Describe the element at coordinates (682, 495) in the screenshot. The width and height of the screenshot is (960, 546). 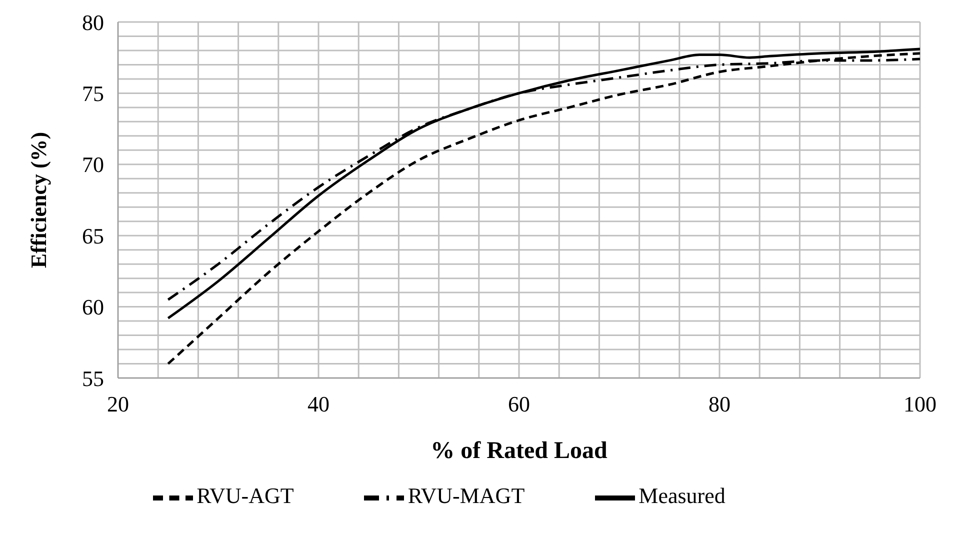
I see `legend-label: Measured` at that location.